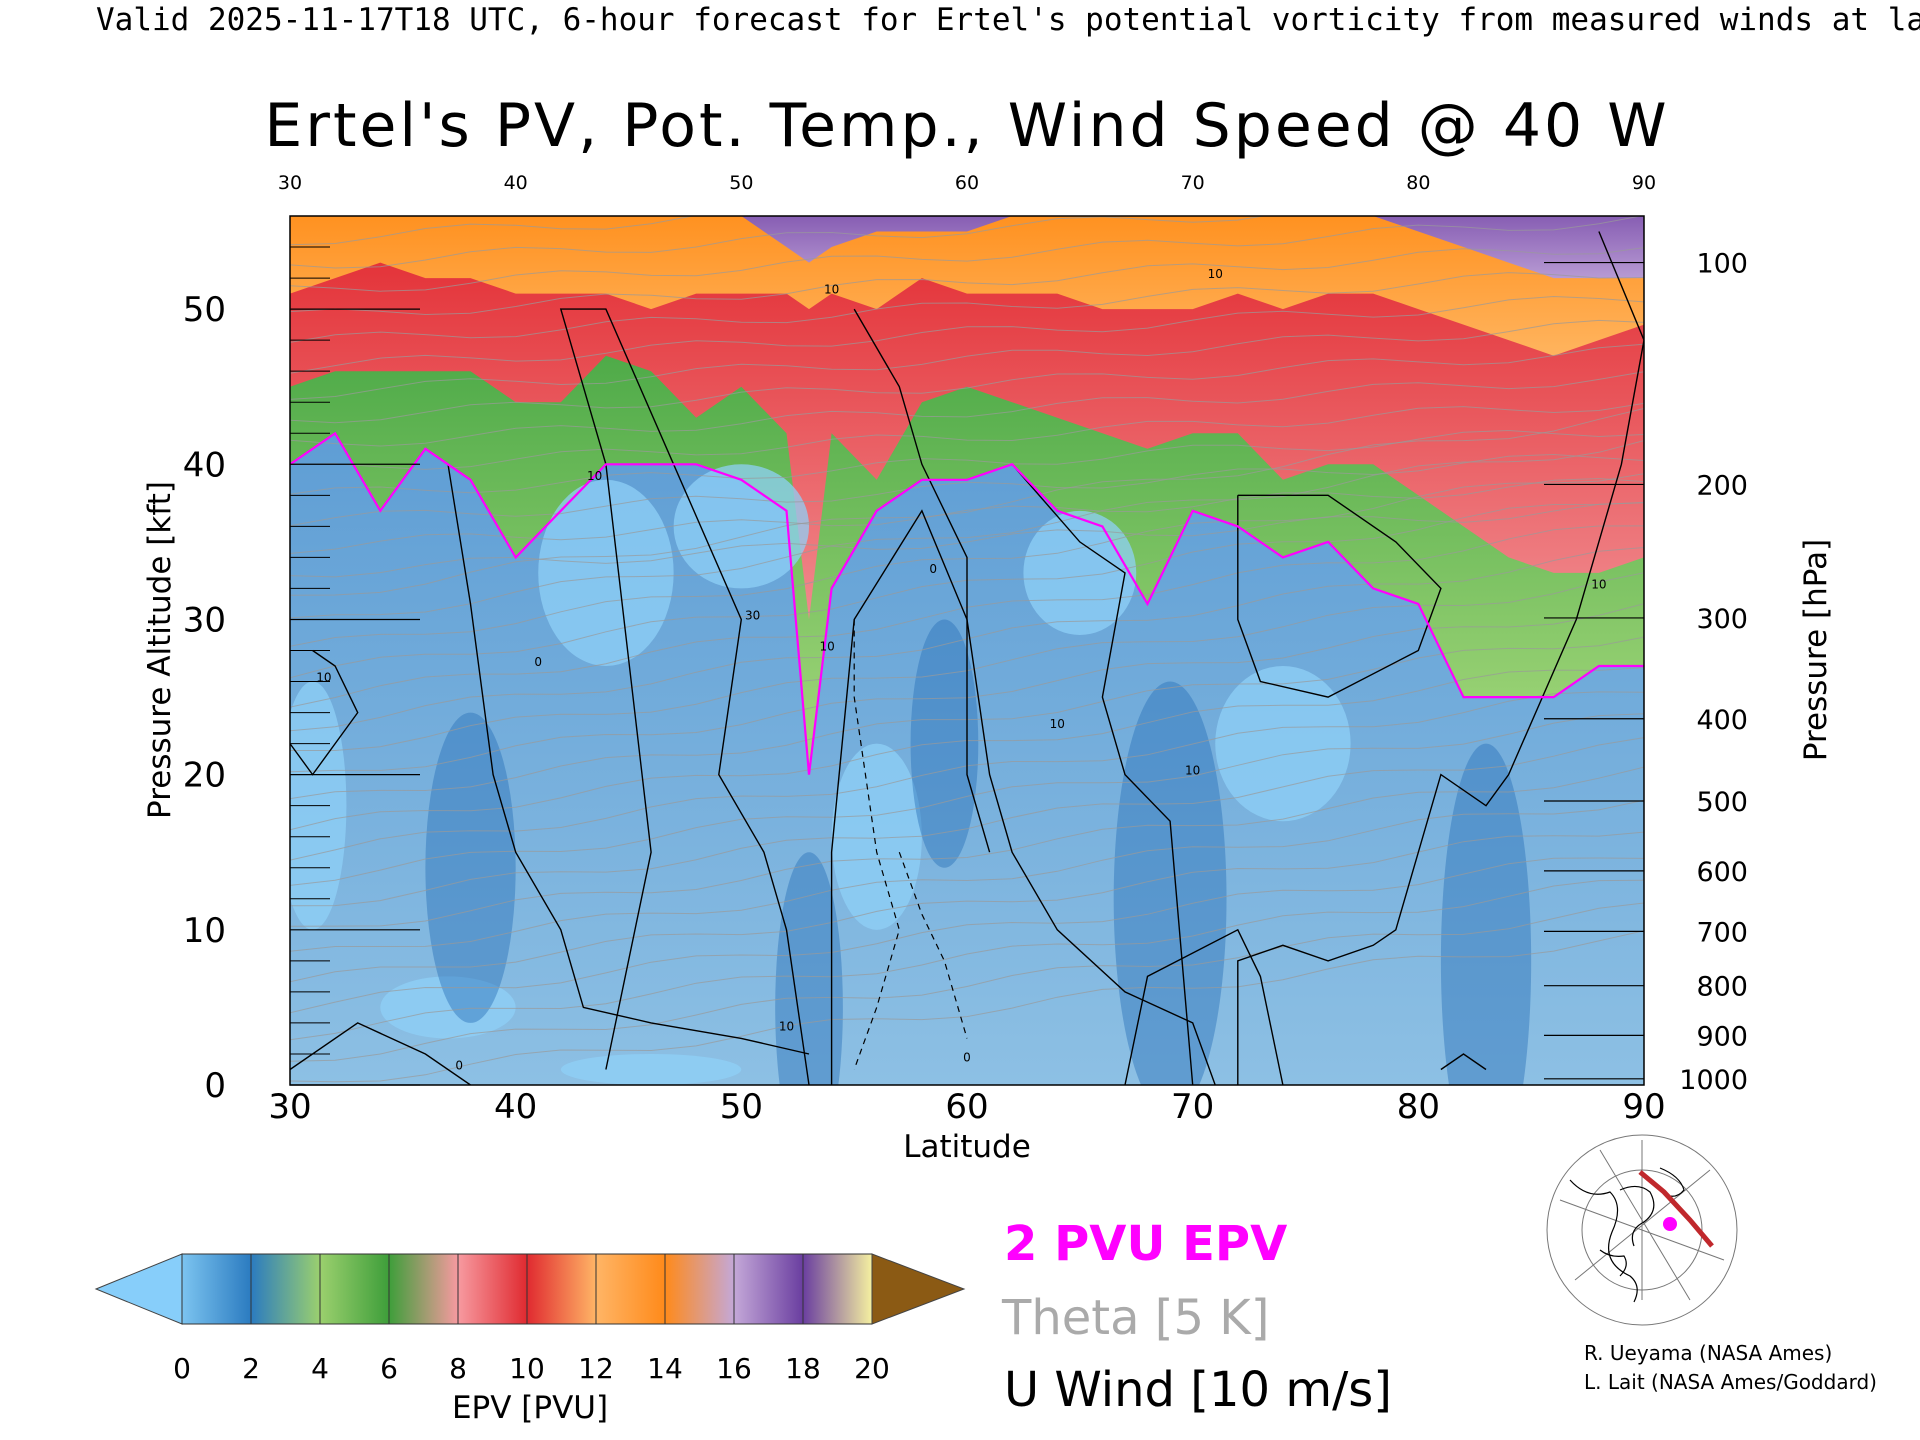  What do you see at coordinates (1722, 619) in the screenshot?
I see `pressure-tick-label: 300` at bounding box center [1722, 619].